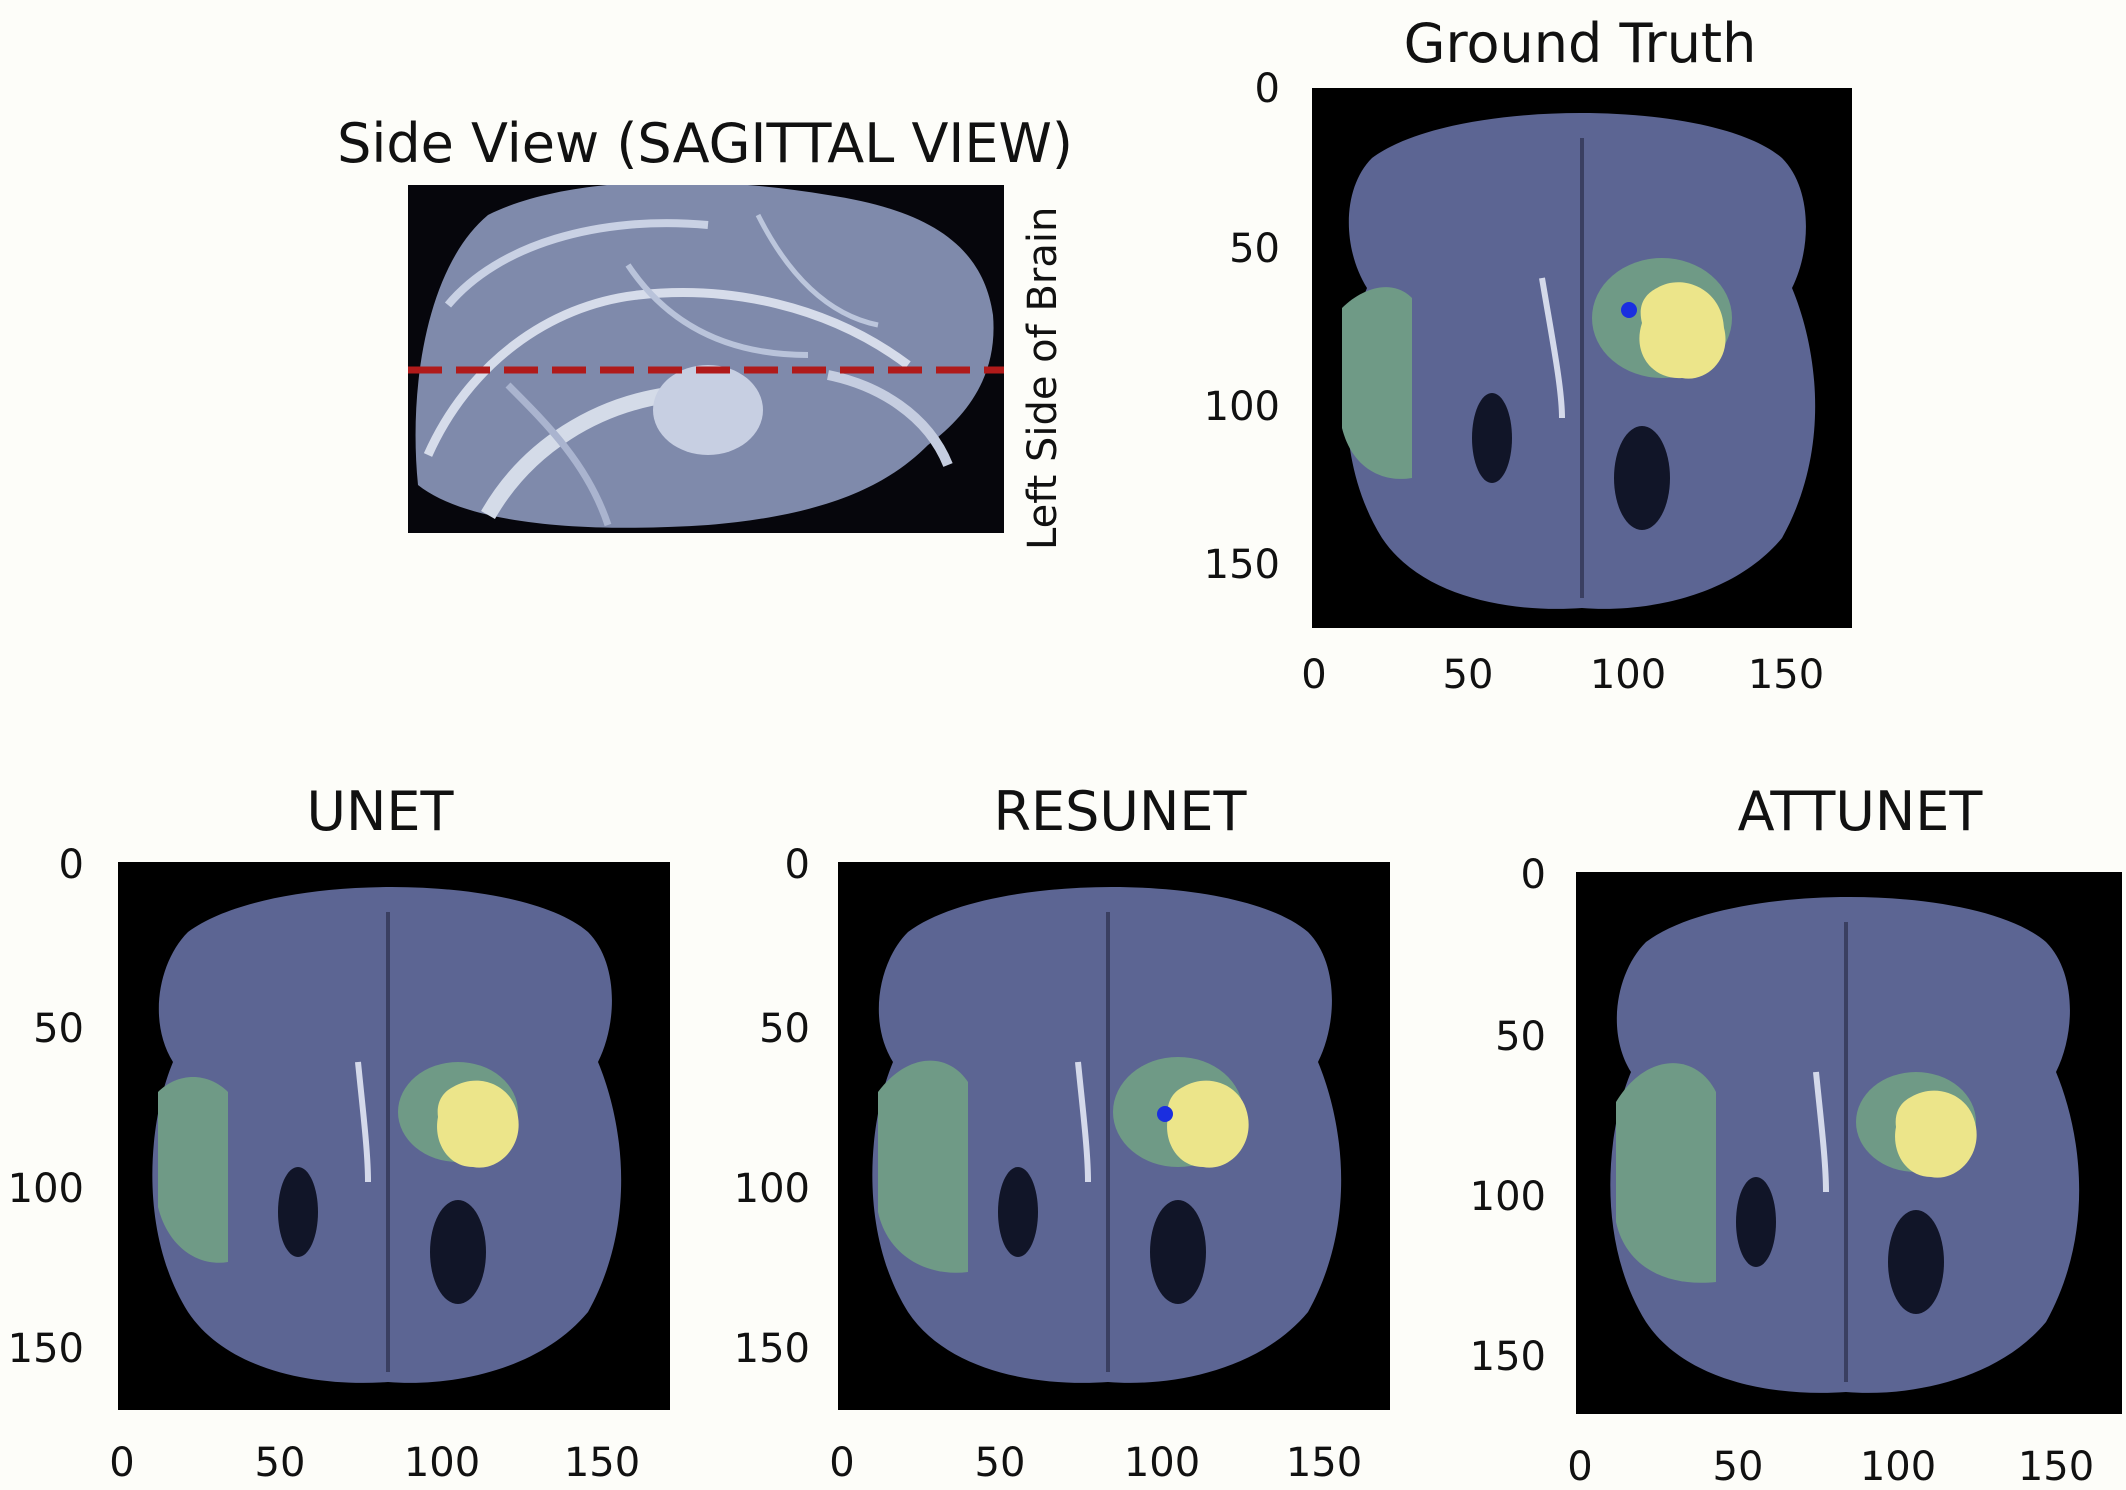 This screenshot has height=1490, width=2126. What do you see at coordinates (1507, 1197) in the screenshot?
I see `attunet-ytick-100: 100` at bounding box center [1507, 1197].